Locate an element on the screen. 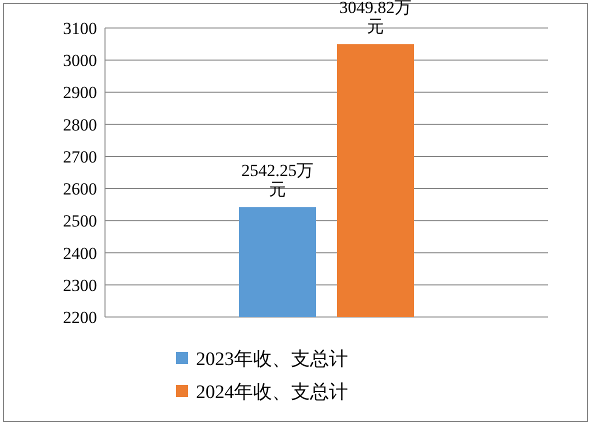 The width and height of the screenshot is (592, 427). y-tick-label: 3100 is located at coordinates (80, 28).